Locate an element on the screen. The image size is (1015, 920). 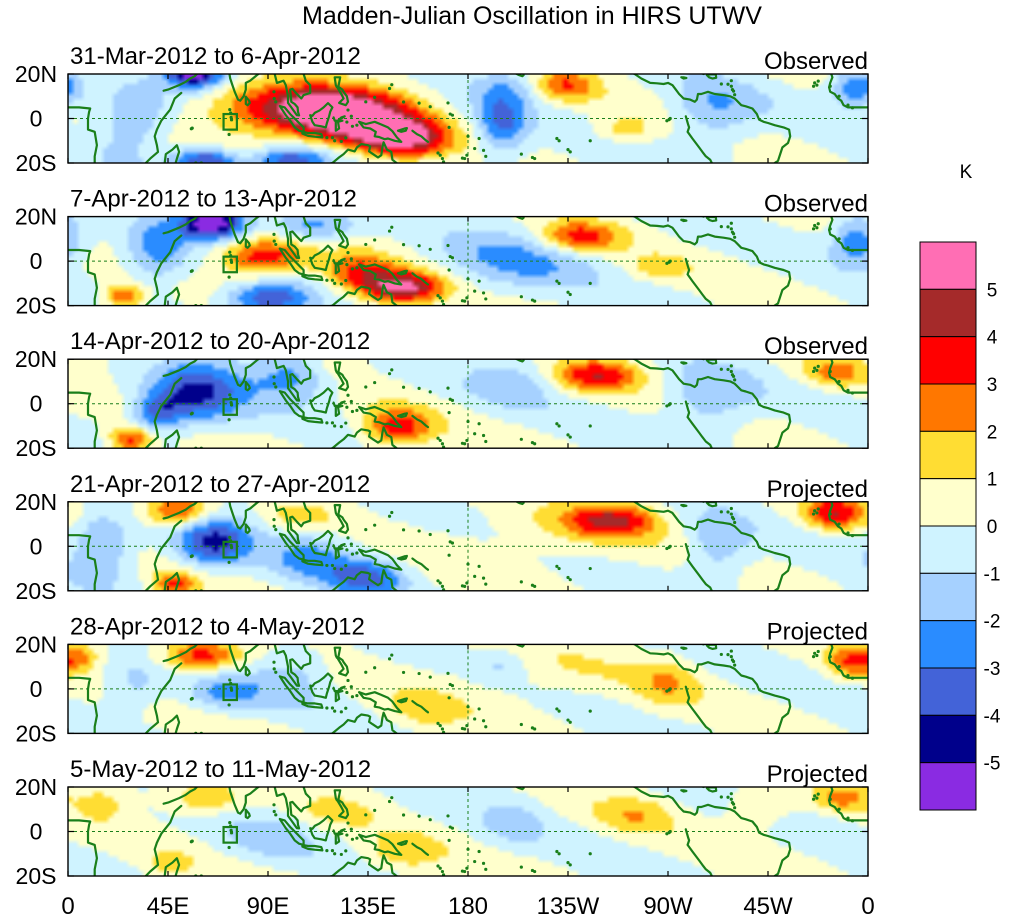
lat-tick-label: 0 is located at coordinates (36, 832).